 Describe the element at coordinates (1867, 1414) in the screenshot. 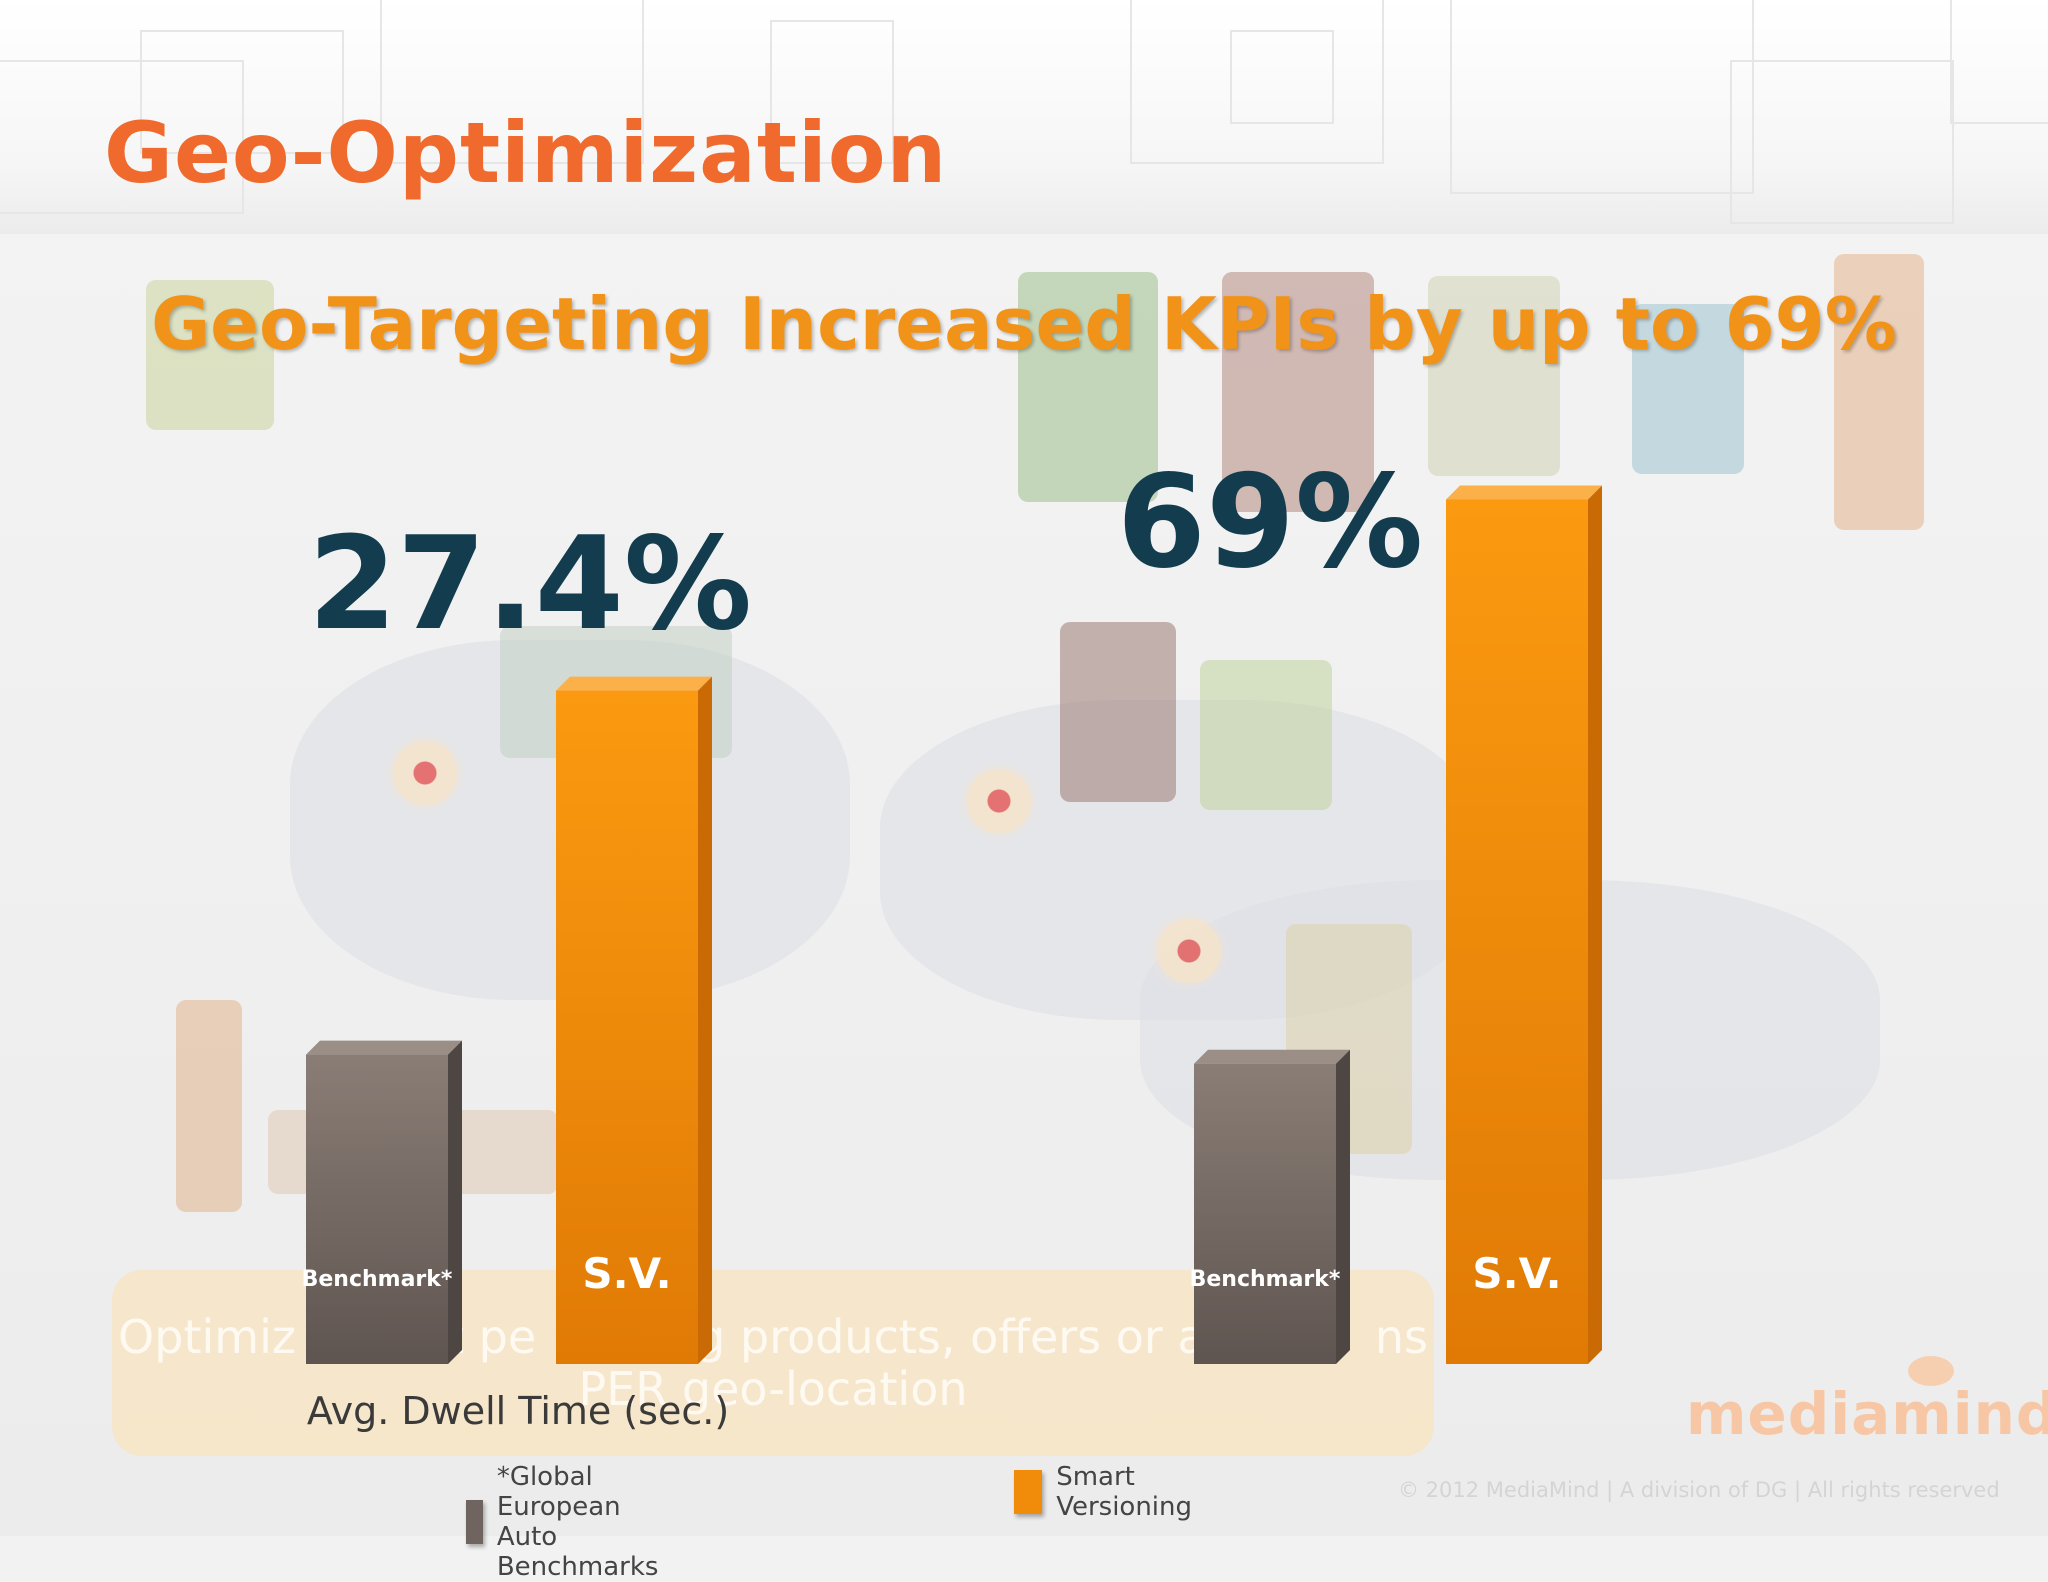

I see `mediamind-logo: mediamind` at that location.